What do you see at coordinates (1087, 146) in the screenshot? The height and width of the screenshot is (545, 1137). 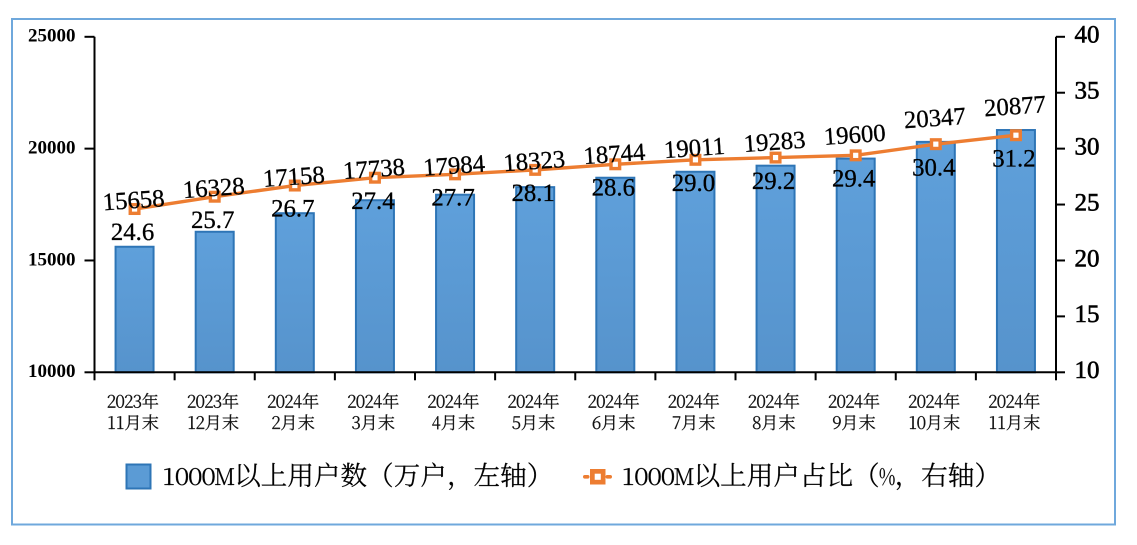 I see `svg-text: 30` at bounding box center [1087, 146].